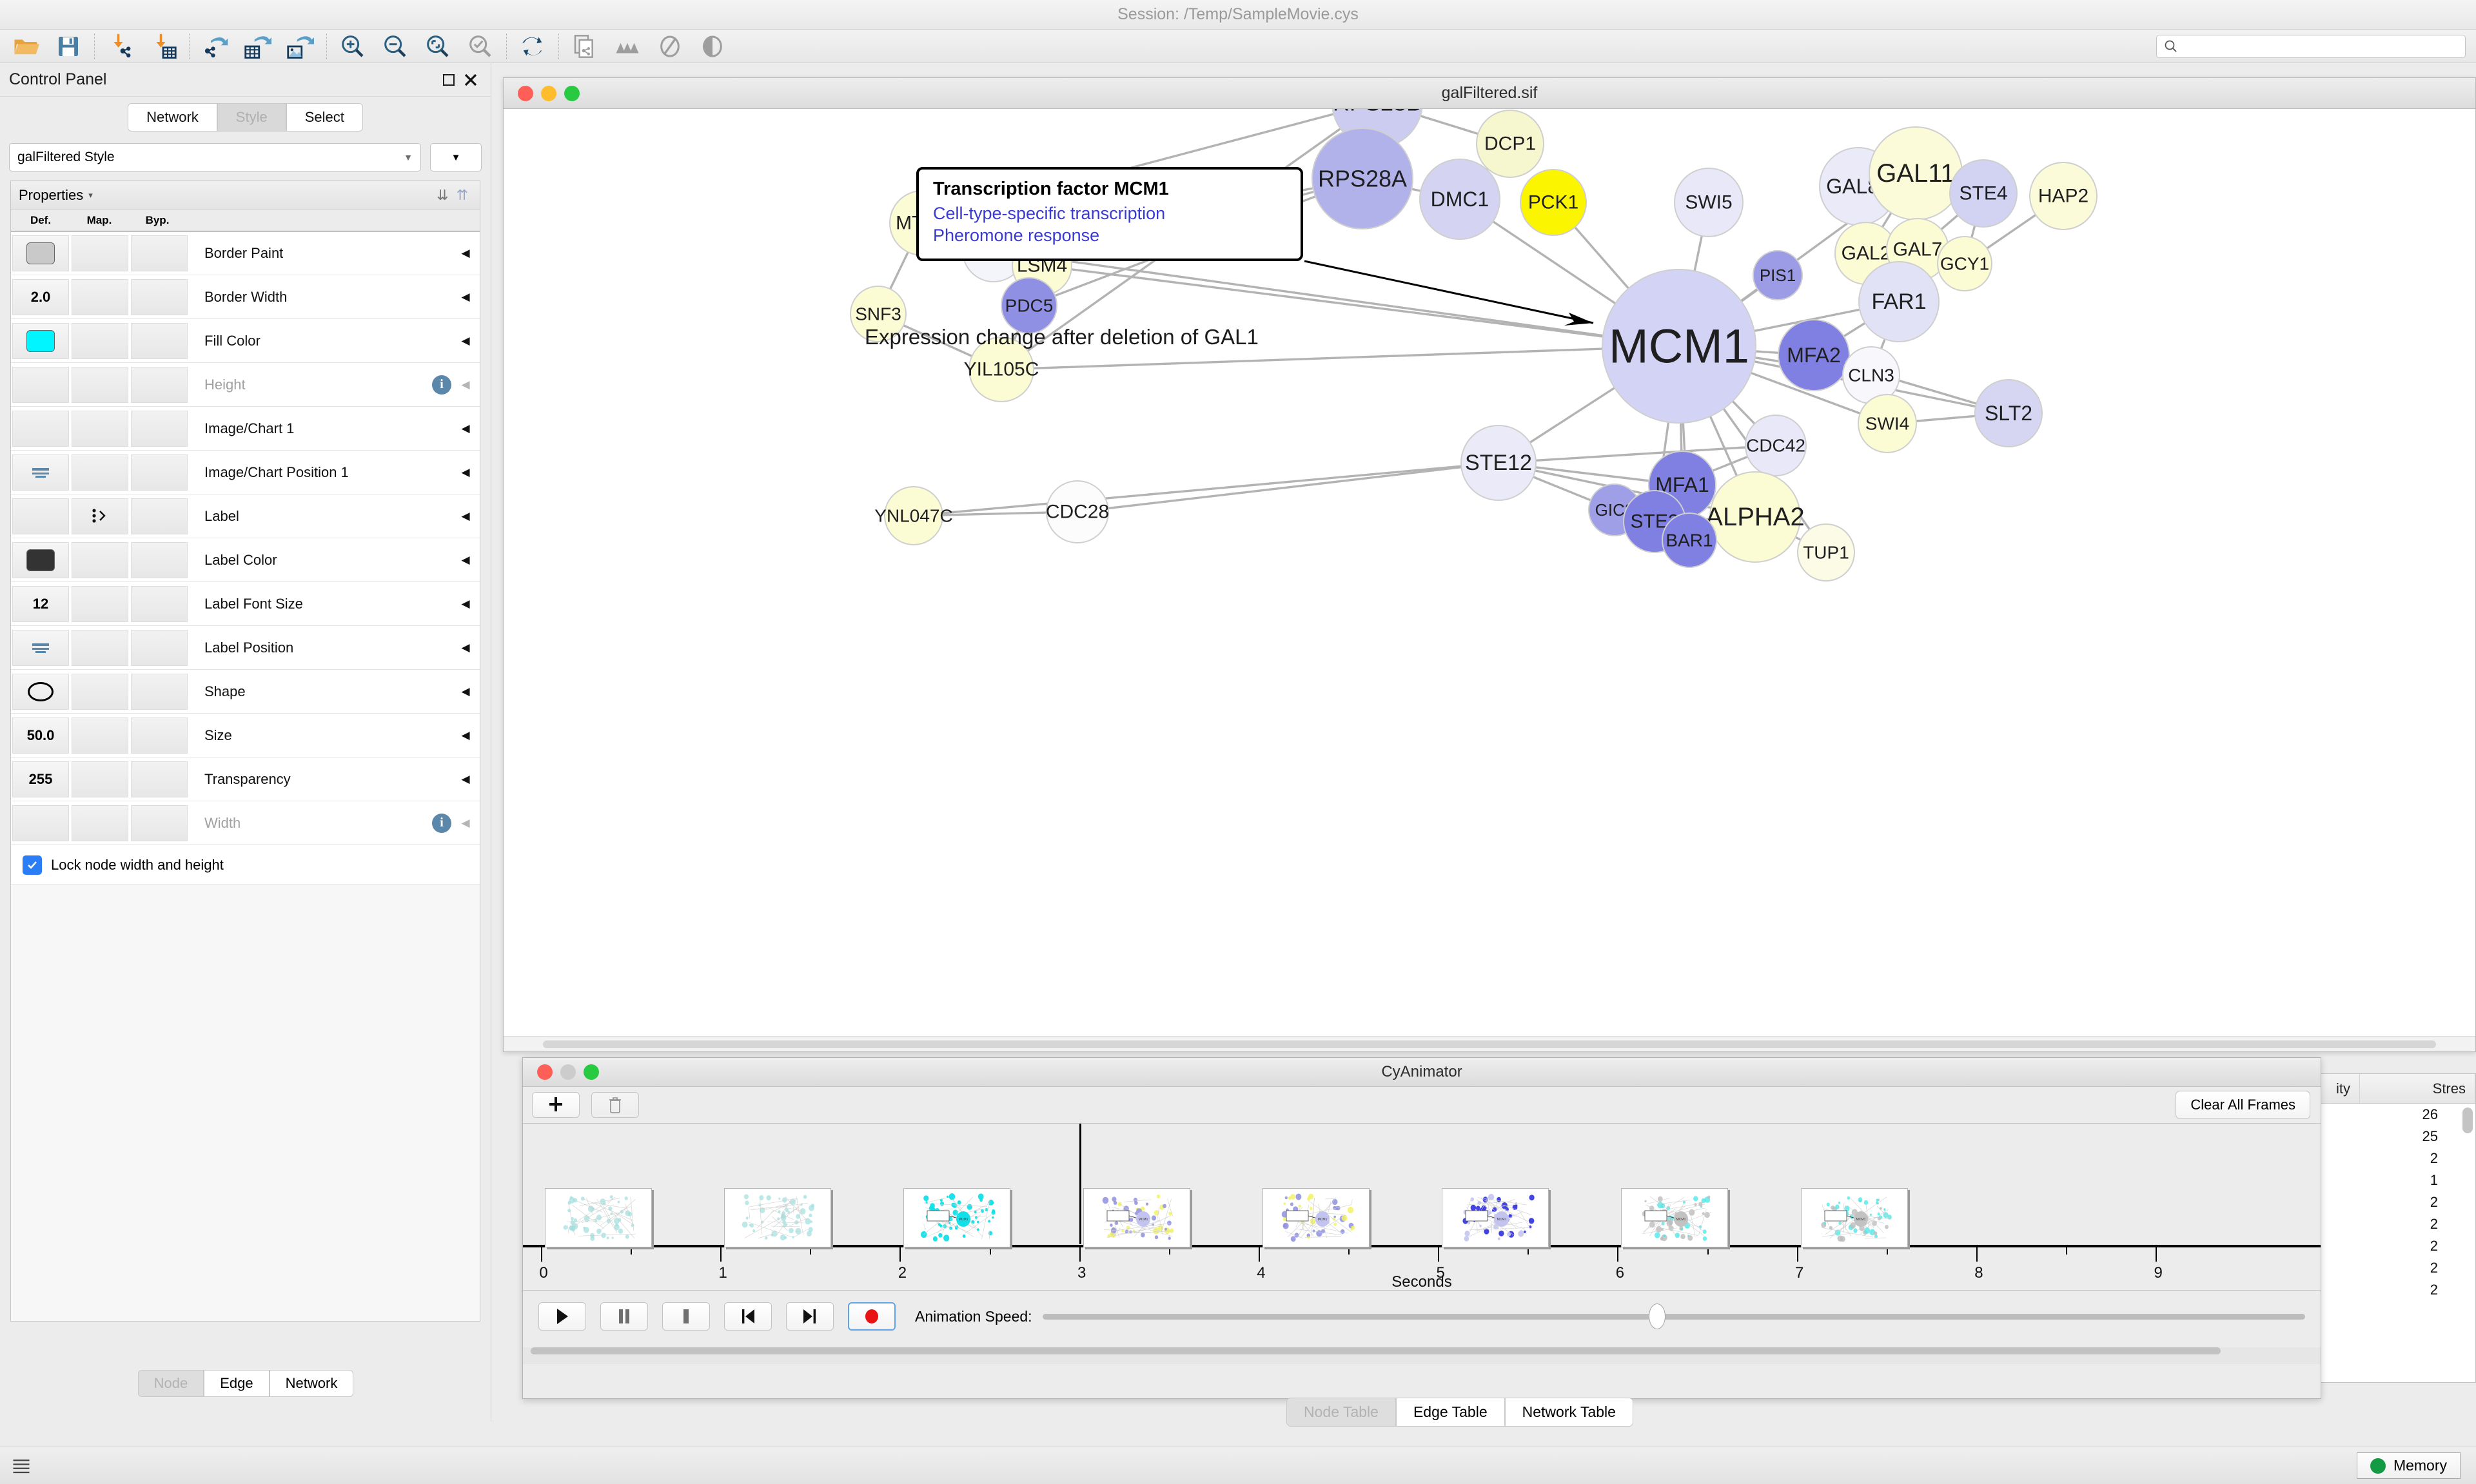 The width and height of the screenshot is (2476, 1484). Describe the element at coordinates (311, 1383) in the screenshot. I see `bottom-tab-network: Network` at that location.